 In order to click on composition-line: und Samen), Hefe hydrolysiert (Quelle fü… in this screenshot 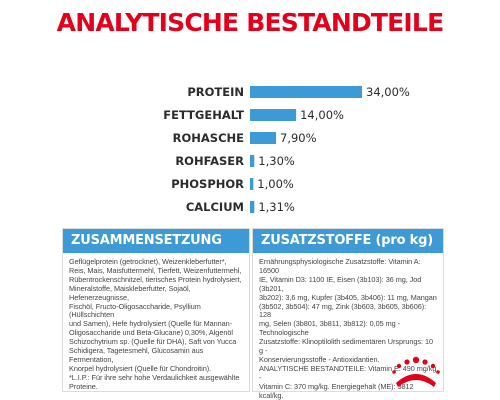, I will do `click(151, 324)`.